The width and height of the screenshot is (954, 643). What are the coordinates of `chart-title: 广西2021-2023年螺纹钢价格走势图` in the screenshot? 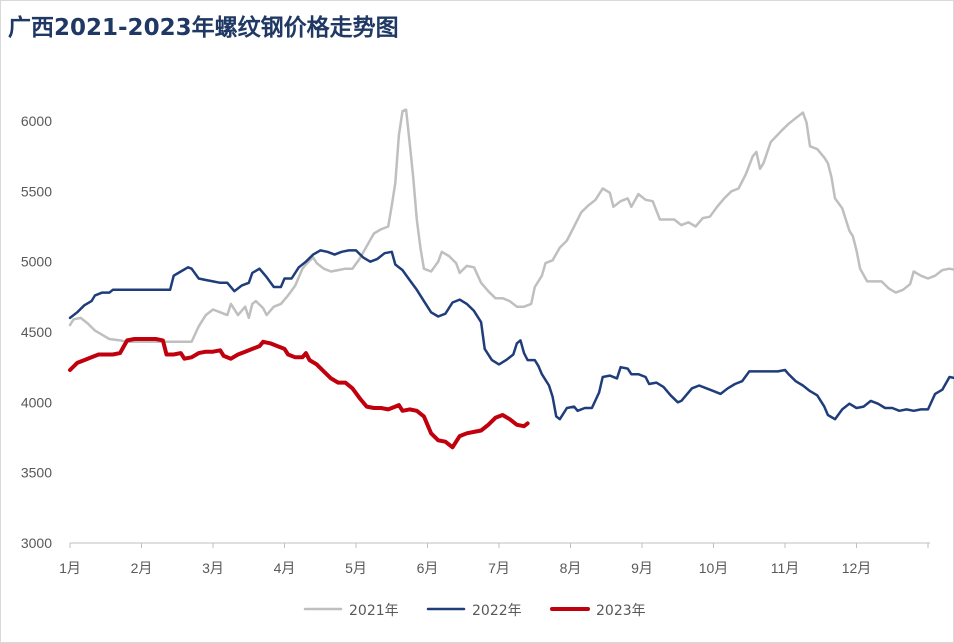 It's located at (203, 28).